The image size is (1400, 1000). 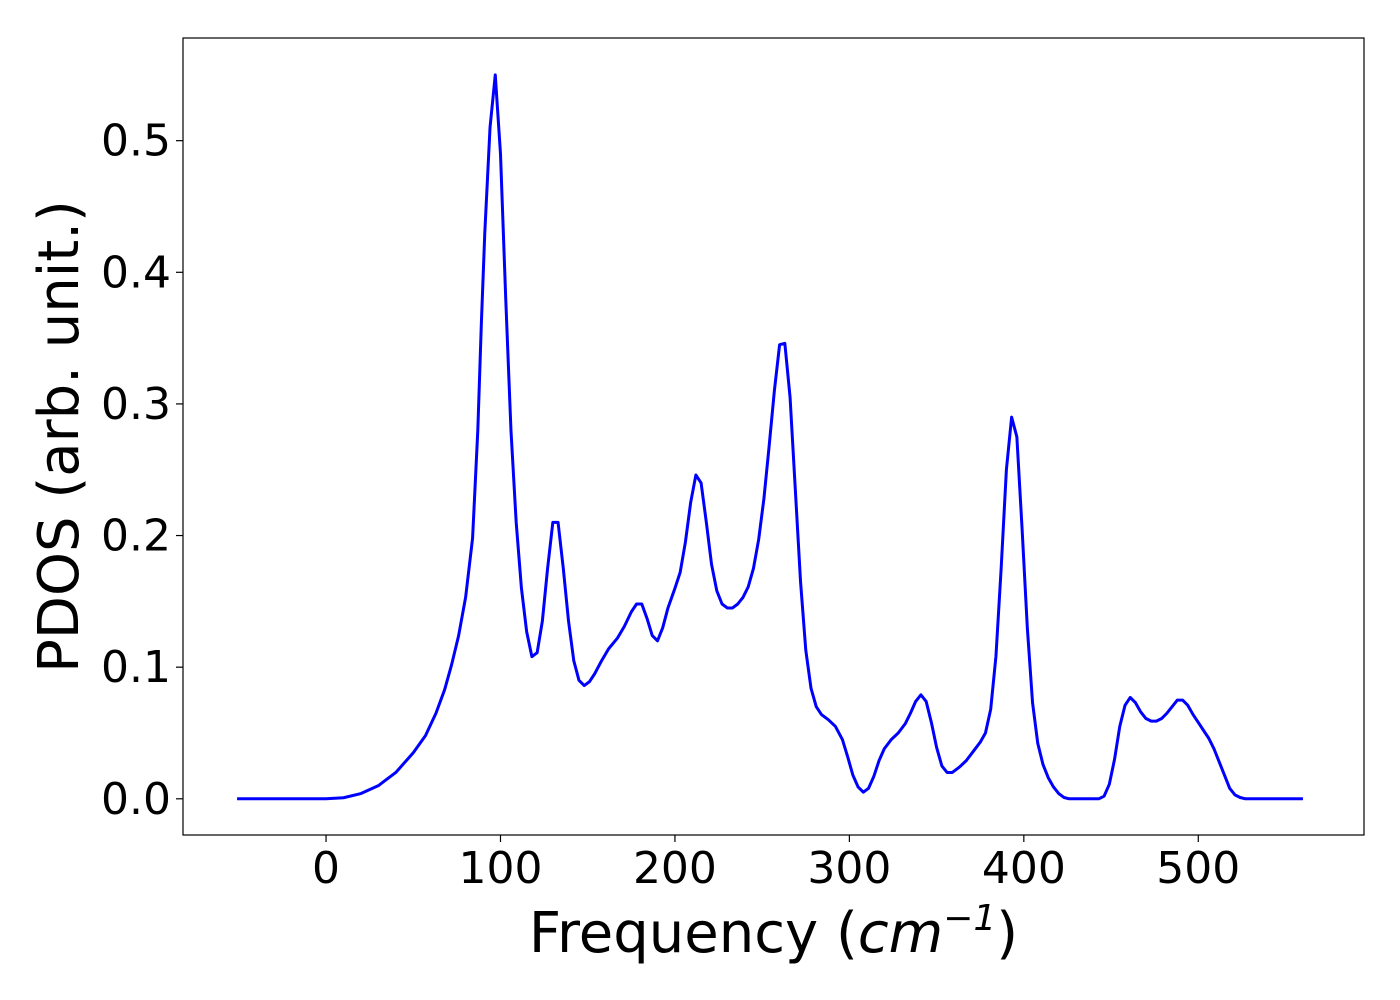 I want to click on x-tick-label: 0, so click(x=326, y=868).